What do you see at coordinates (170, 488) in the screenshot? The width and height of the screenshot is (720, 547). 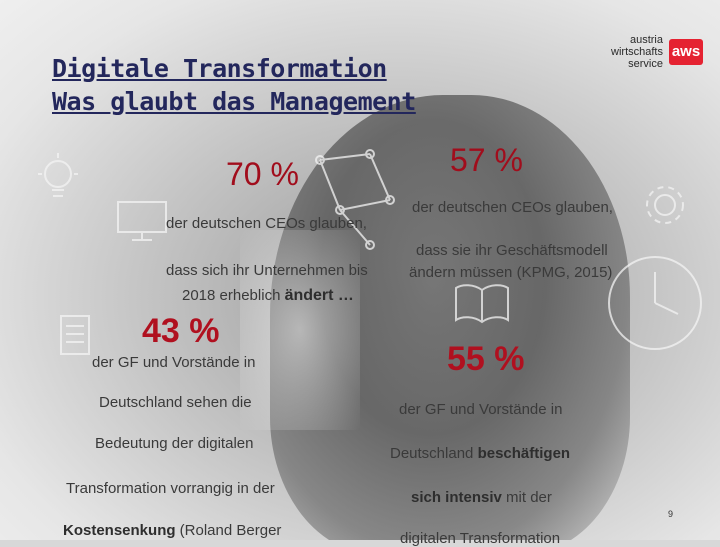 I see `stat-43-line-4: Transformation vorrangig in der` at bounding box center [170, 488].